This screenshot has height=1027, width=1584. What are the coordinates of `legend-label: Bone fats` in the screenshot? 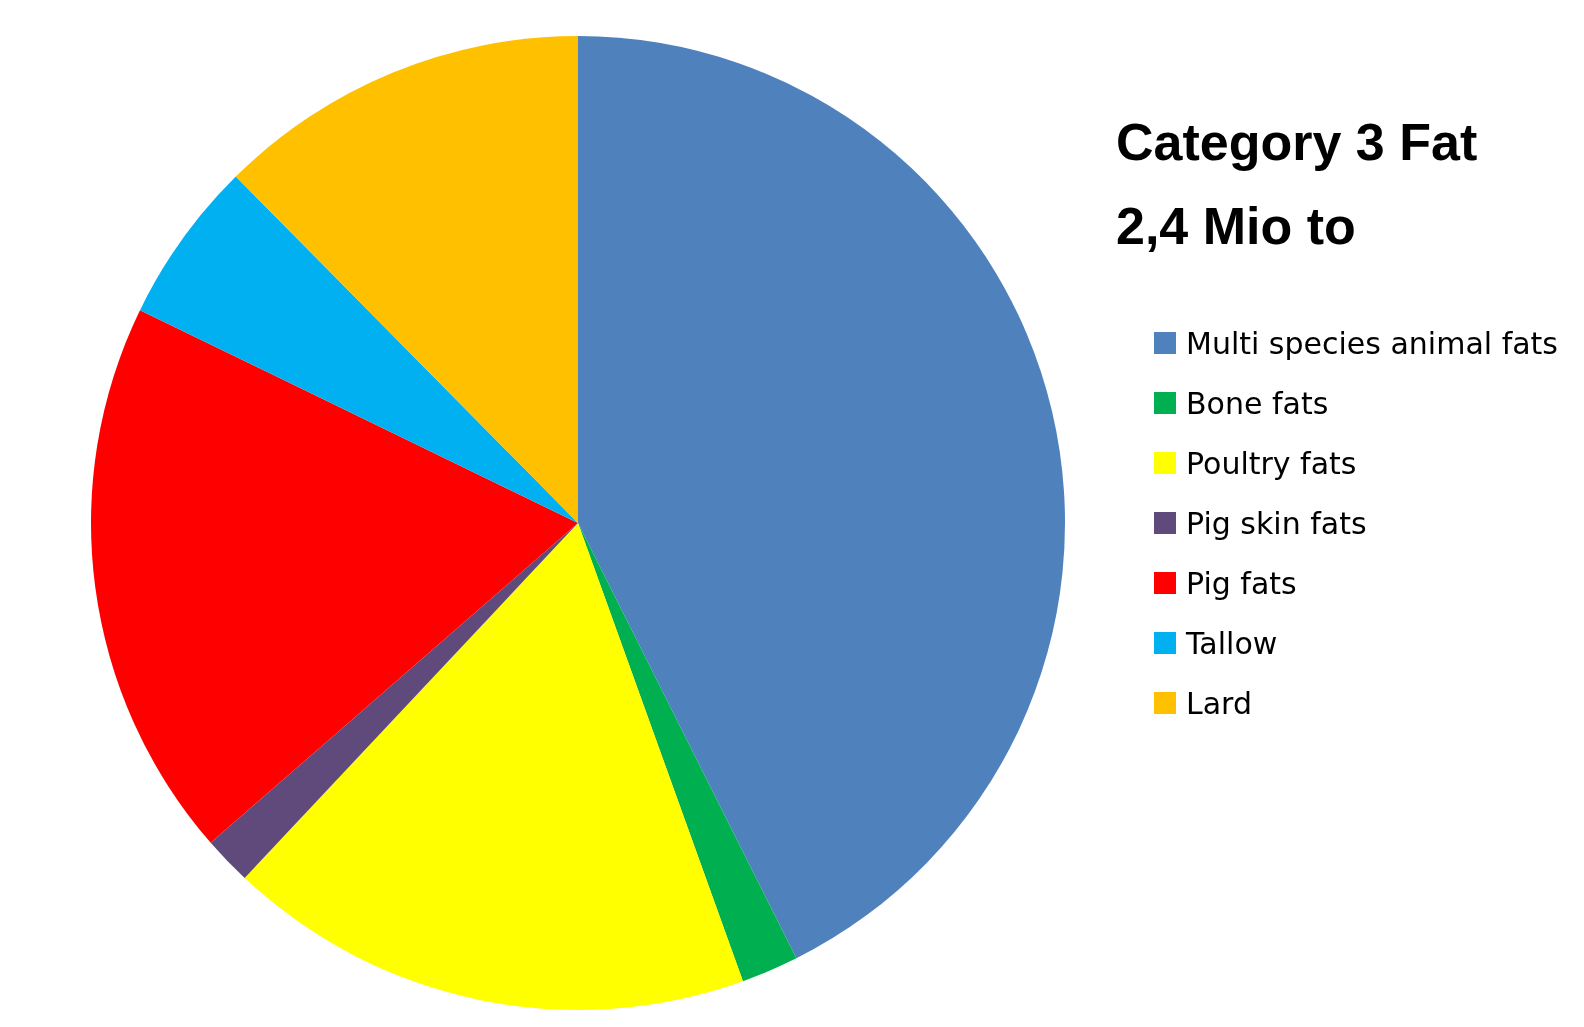 It's located at (1257, 403).